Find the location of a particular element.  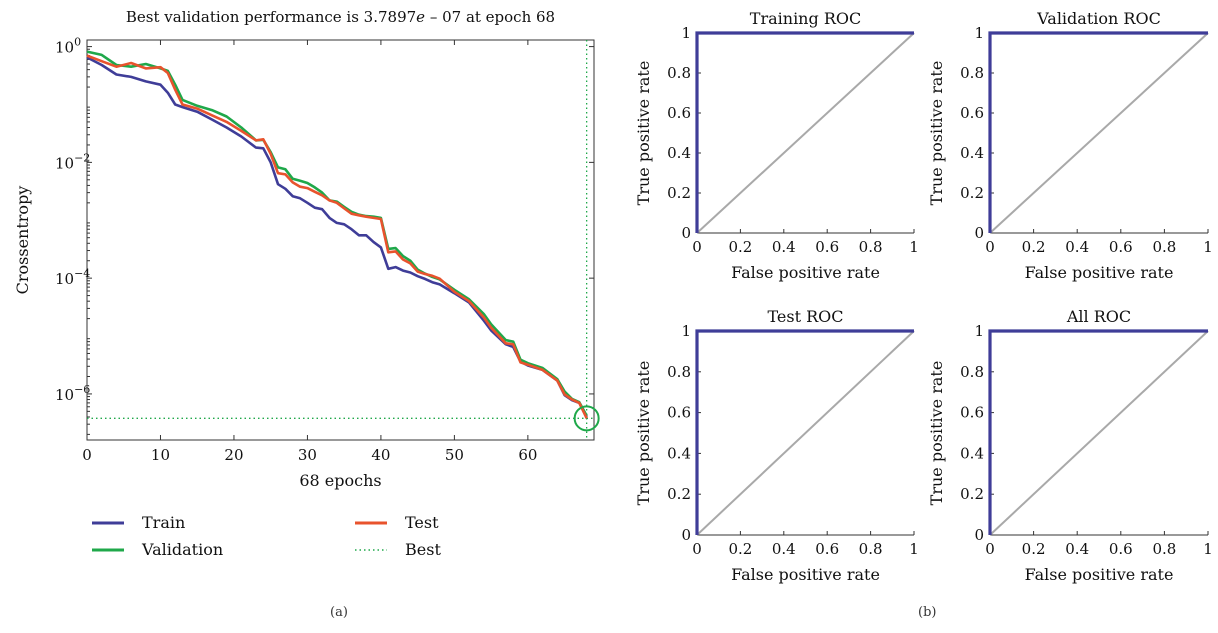

perf-x-tick-label: 30 is located at coordinates (307, 455).